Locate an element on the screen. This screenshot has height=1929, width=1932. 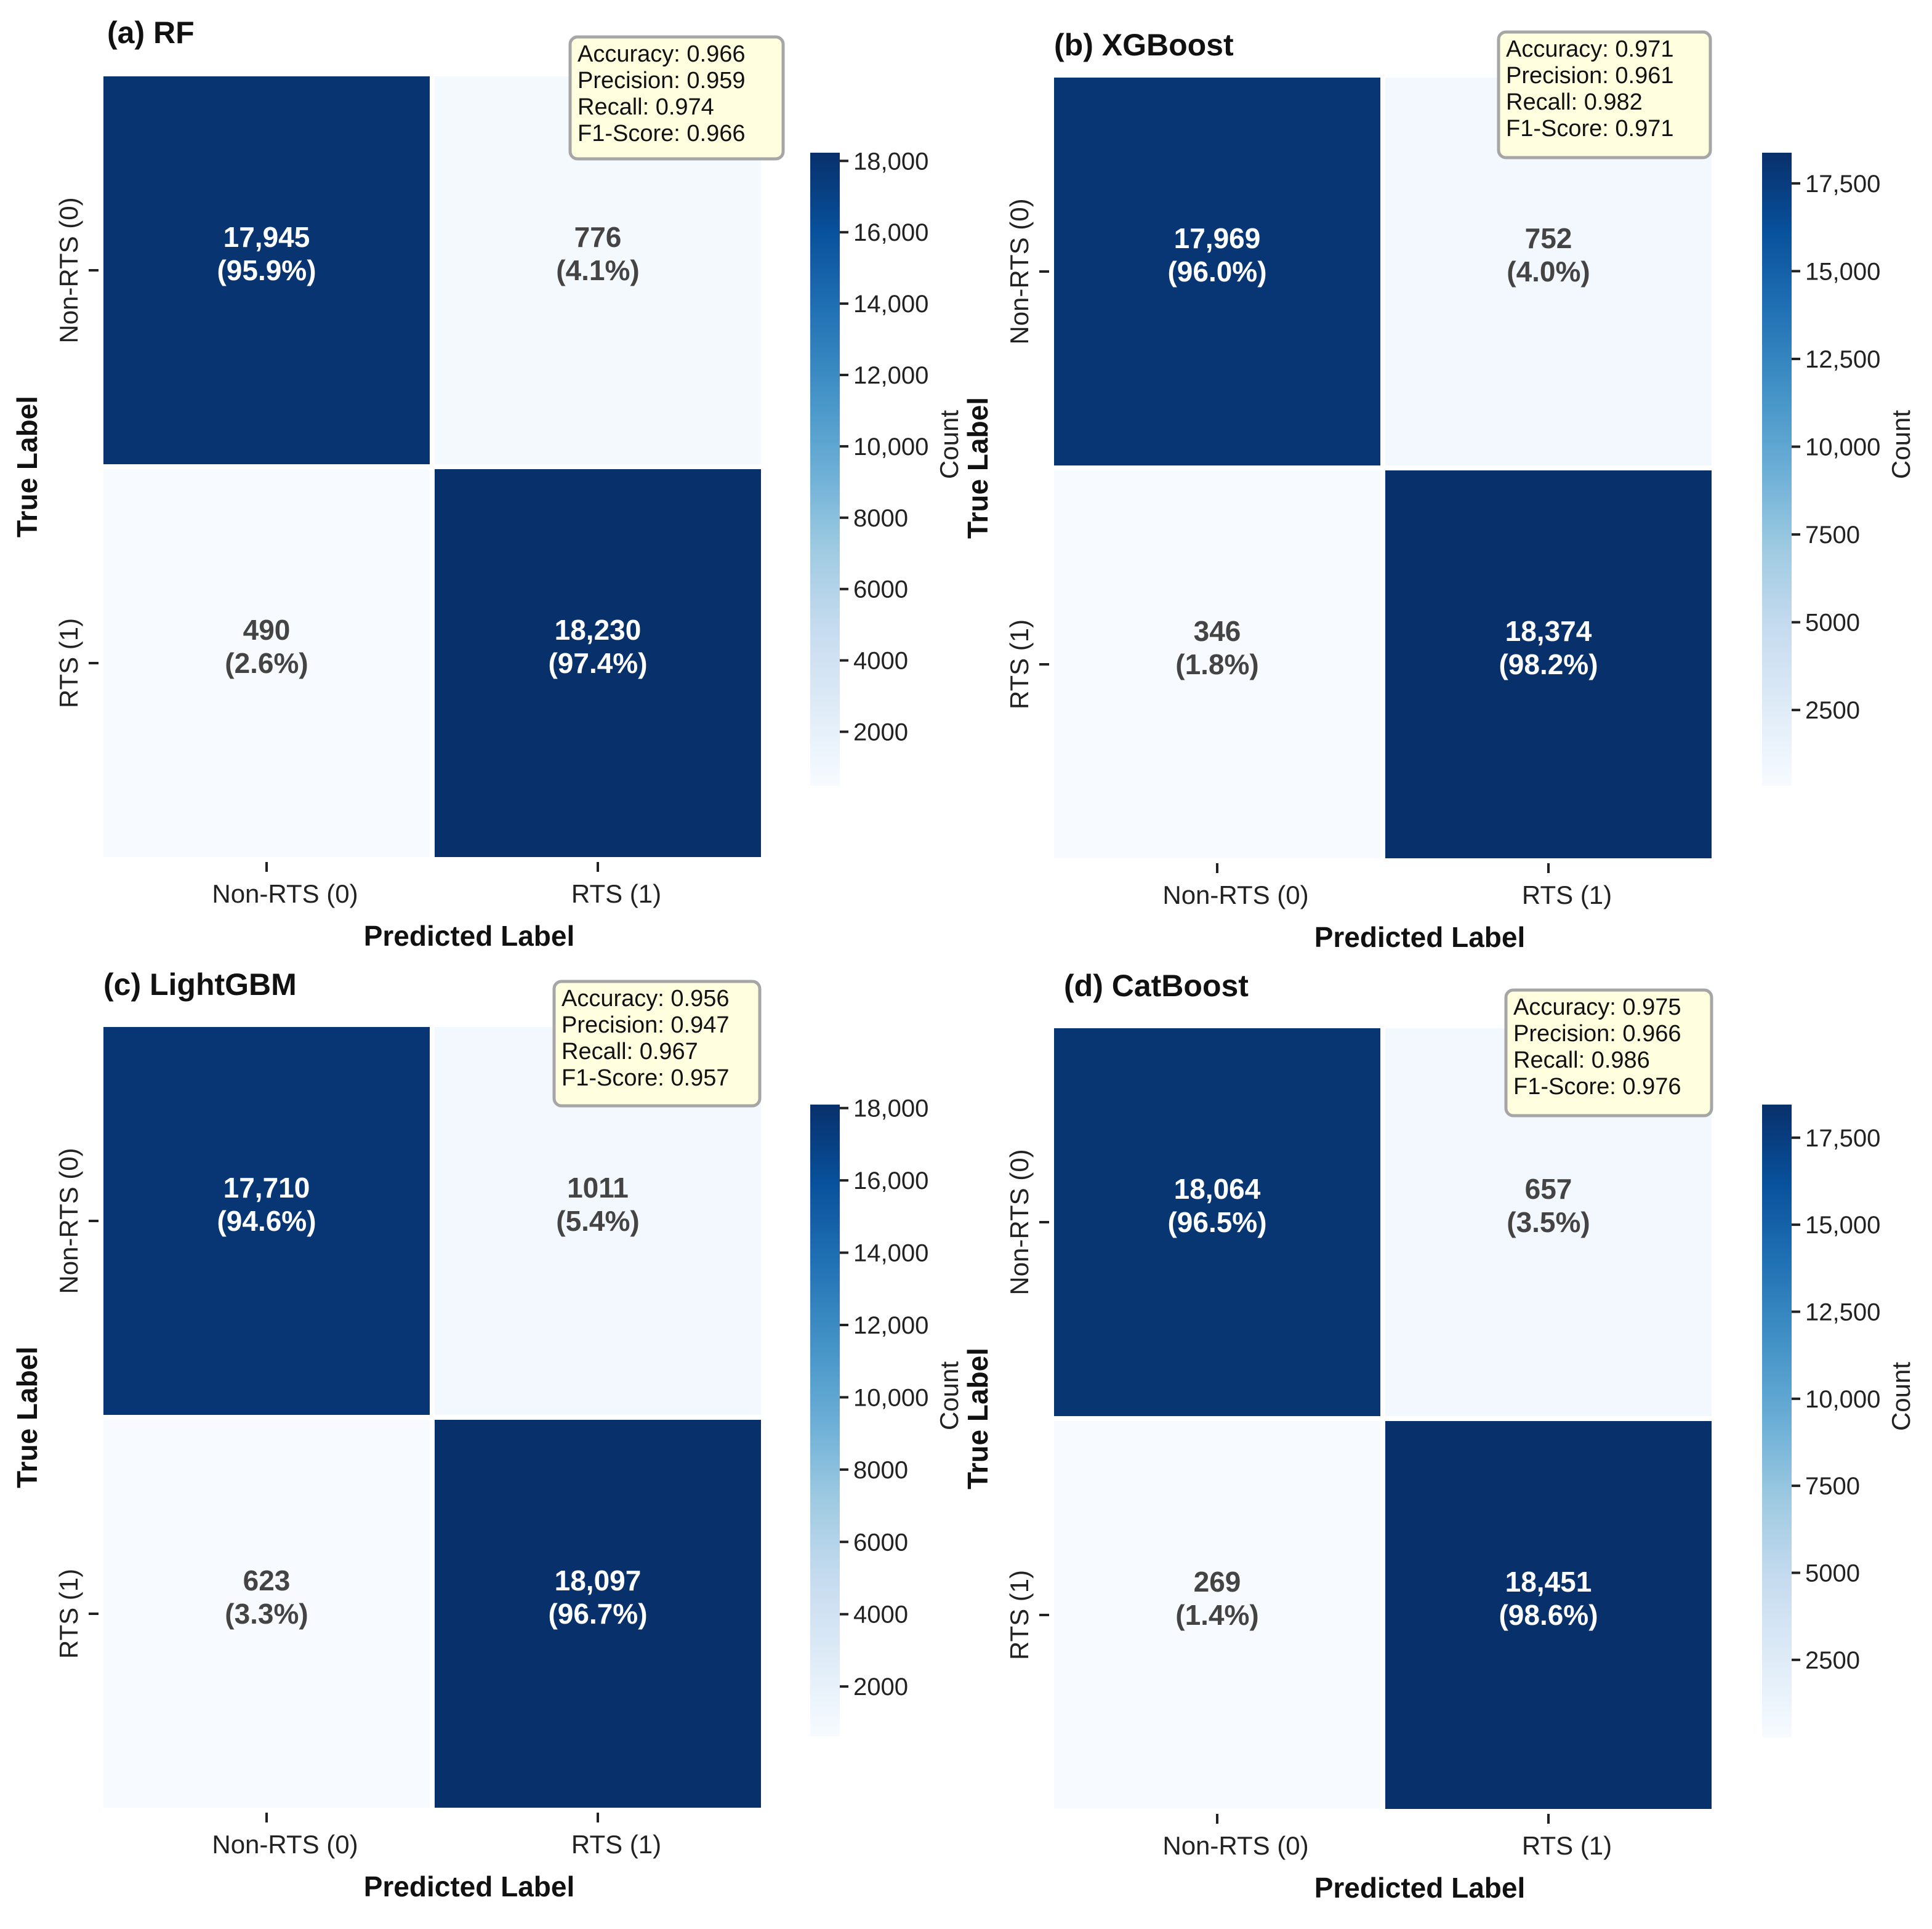
panel-4-colorbar-tick-label-2: 7500 is located at coordinates (1832, 1487).